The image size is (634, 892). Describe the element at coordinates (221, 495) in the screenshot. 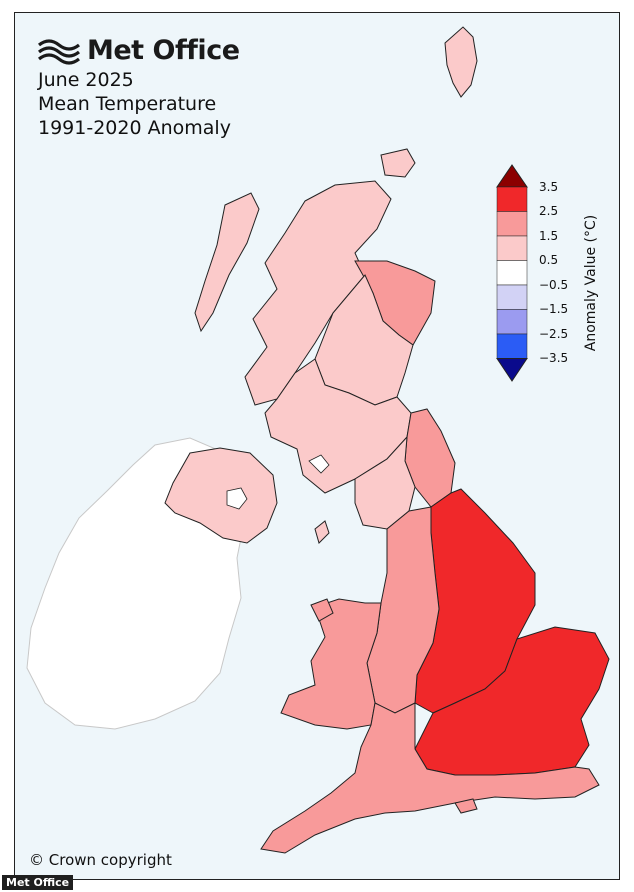

I see `region-n-ireland` at that location.